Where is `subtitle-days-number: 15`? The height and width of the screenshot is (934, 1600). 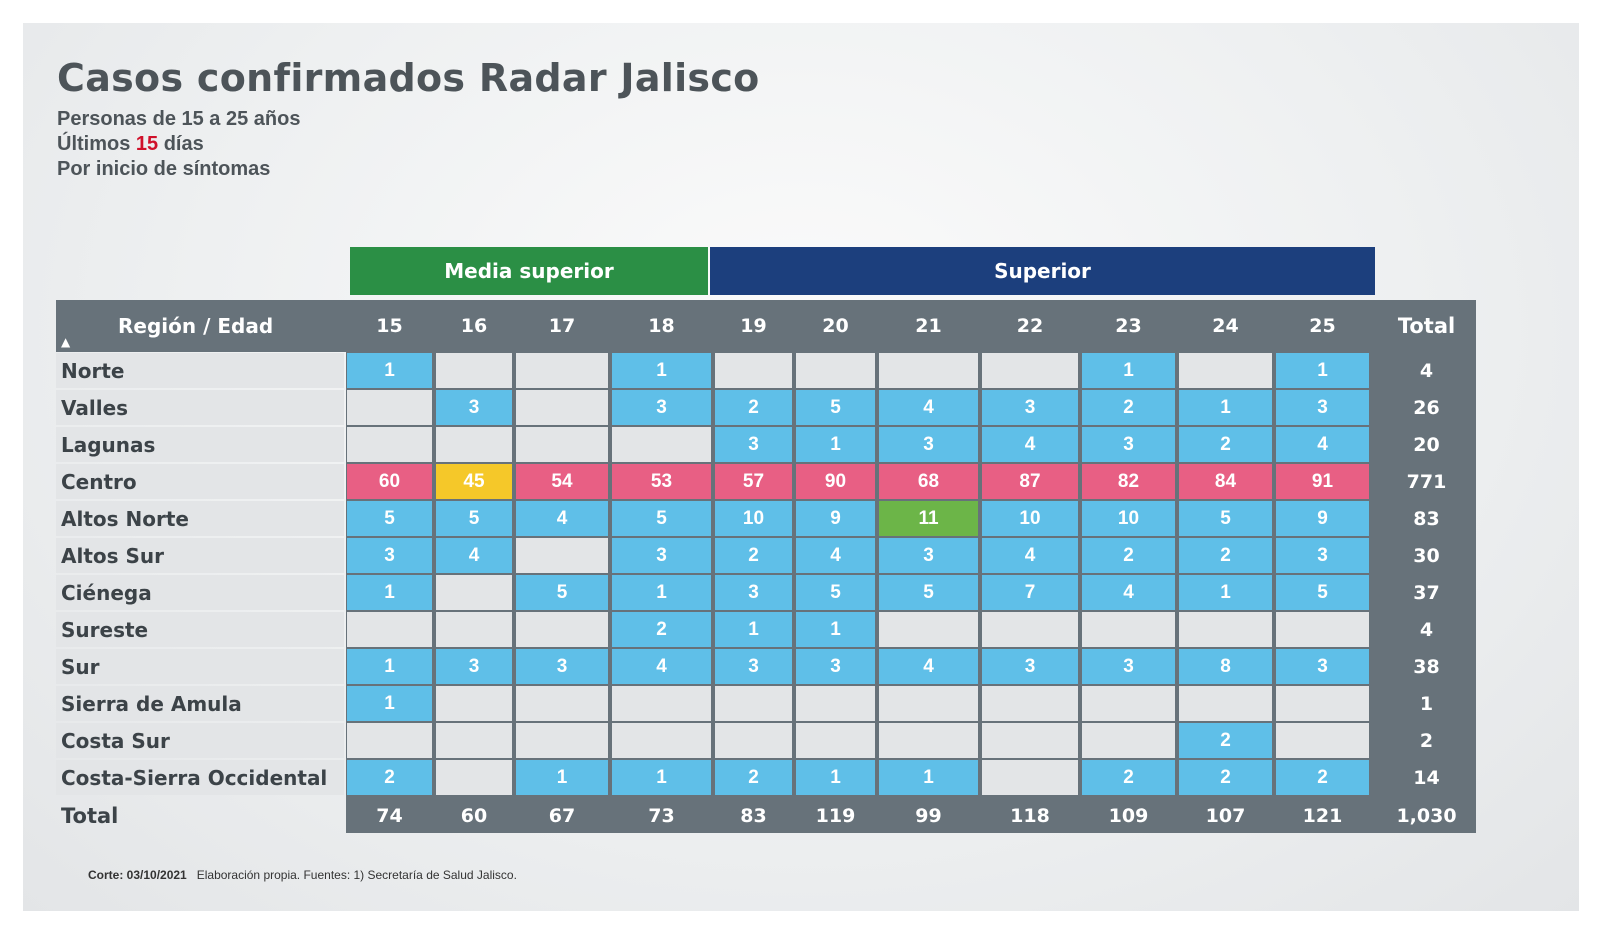
subtitle-days-number: 15 is located at coordinates (147, 144).